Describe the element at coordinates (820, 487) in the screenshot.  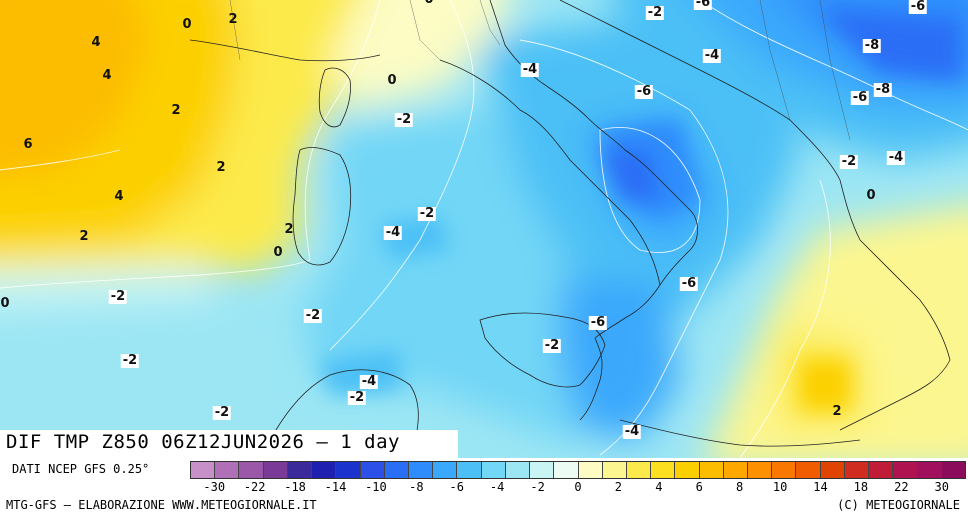
I see `colorbar-tick-label: 14` at that location.